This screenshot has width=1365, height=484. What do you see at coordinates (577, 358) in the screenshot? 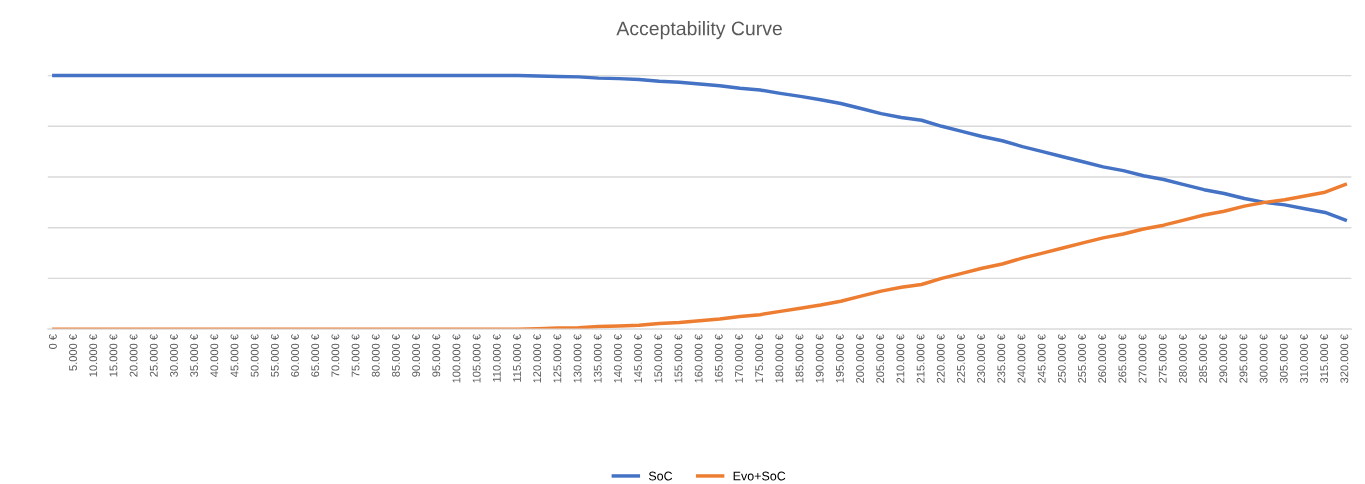
I see `x-tick-label: 130.000 €` at bounding box center [577, 358].